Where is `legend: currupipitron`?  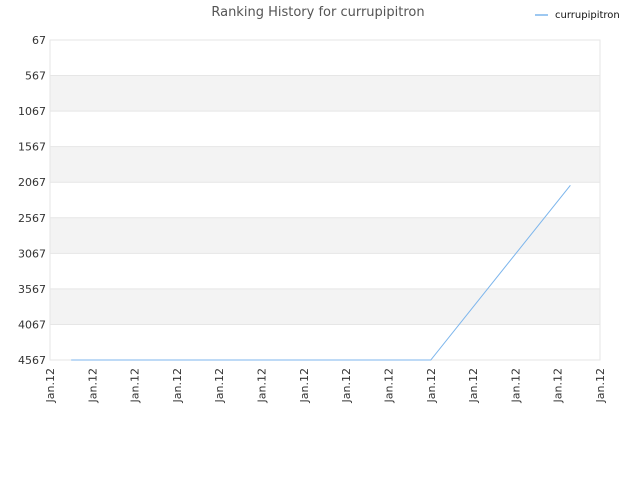 legend: currupipitron is located at coordinates (577, 15).